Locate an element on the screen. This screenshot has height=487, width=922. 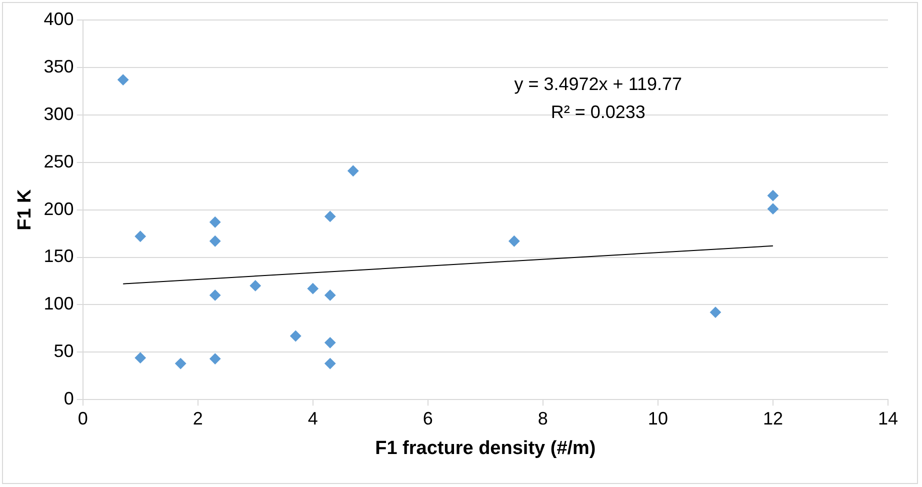
x-tick-label: 8 is located at coordinates (543, 418).